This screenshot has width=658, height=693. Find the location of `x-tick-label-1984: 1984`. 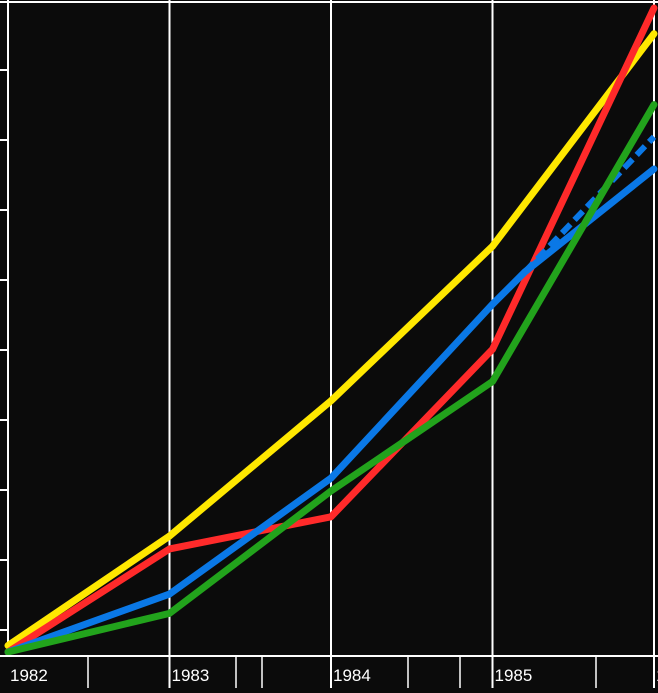

x-tick-label-1984: 1984 is located at coordinates (352, 675).